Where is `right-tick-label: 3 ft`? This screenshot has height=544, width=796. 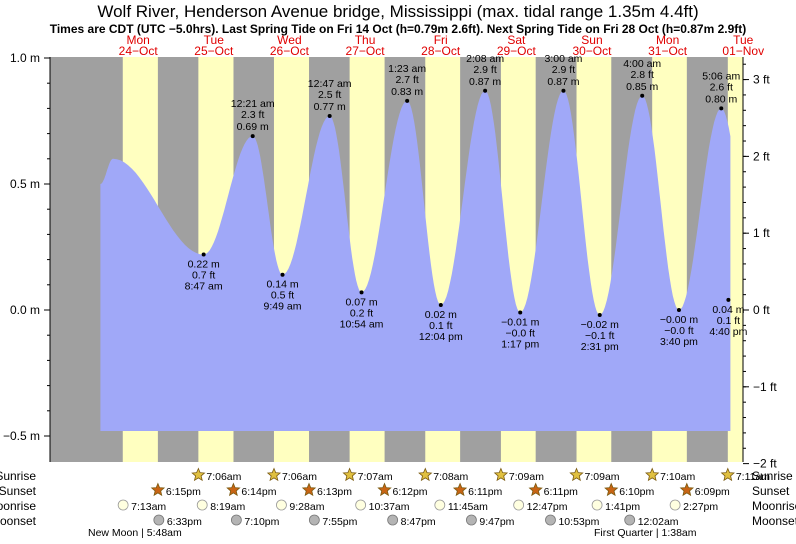
right-tick-label: 3 ft is located at coordinates (761, 80).